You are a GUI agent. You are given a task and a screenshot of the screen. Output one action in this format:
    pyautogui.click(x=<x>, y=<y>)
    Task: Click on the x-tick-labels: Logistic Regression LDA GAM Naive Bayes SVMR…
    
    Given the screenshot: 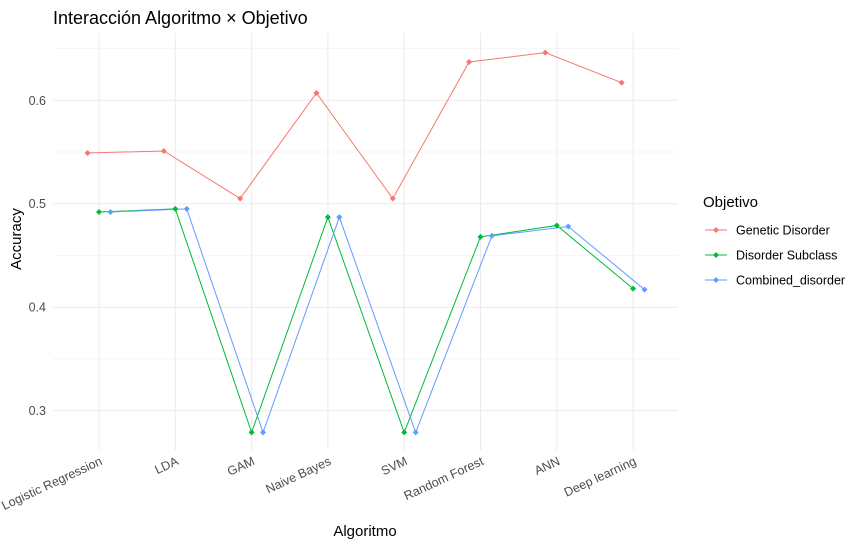 What is the action you would take?
    pyautogui.click(x=319, y=483)
    